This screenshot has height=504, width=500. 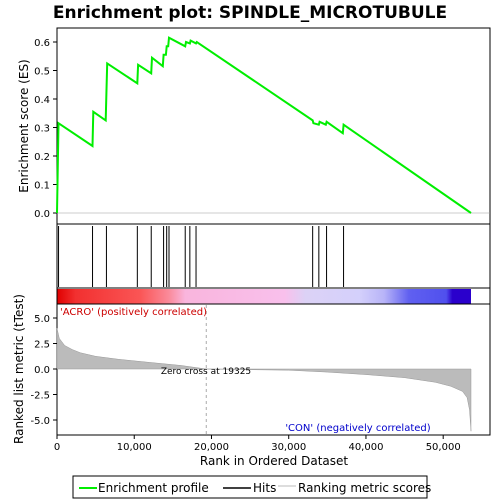 What do you see at coordinates (257, 444) in the screenshot?
I see `x-ticks: 0 10,000 20,000 30,000 40,000 50,000` at bounding box center [257, 444].